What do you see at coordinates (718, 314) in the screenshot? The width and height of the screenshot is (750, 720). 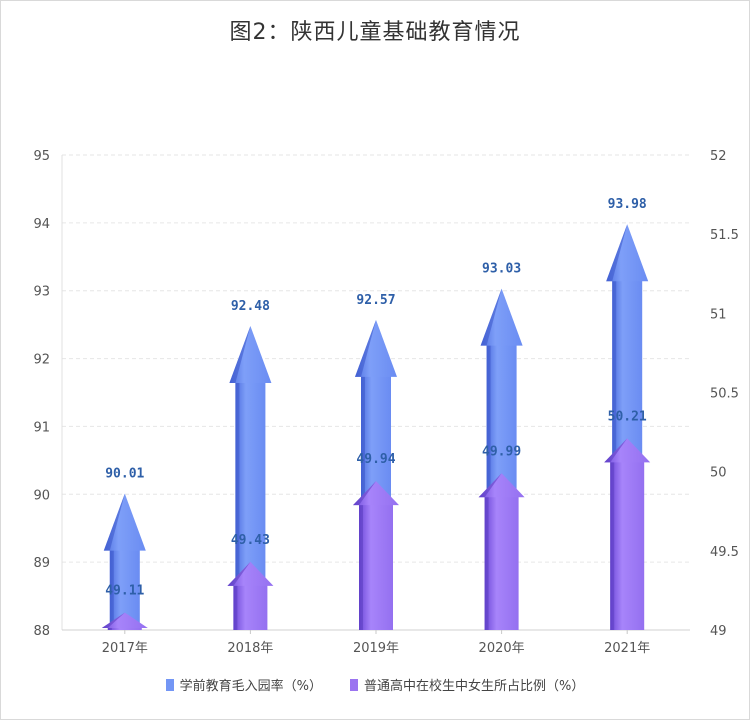 I see `y-right-tick-label: 51` at bounding box center [718, 314].